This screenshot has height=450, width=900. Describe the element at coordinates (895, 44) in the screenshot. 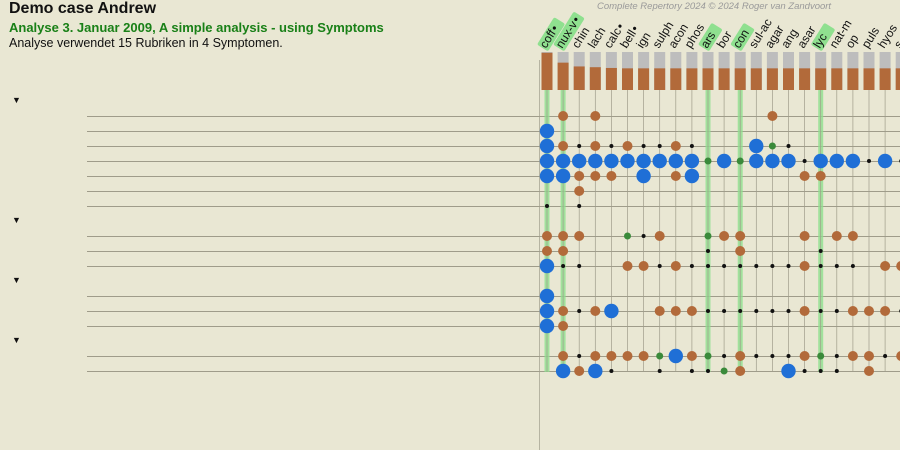

I see `remedy-header-s: s` at that location.